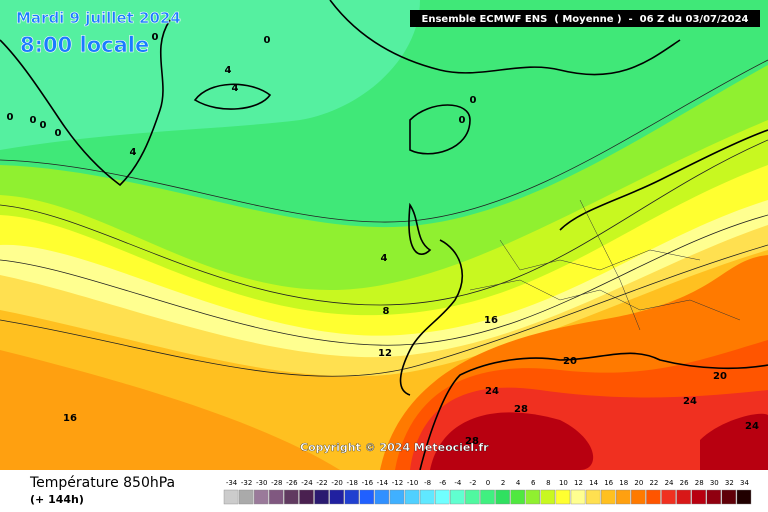 The image size is (768, 512). Describe the element at coordinates (518, 483) in the screenshot. I see `legend-label: 4` at that location.